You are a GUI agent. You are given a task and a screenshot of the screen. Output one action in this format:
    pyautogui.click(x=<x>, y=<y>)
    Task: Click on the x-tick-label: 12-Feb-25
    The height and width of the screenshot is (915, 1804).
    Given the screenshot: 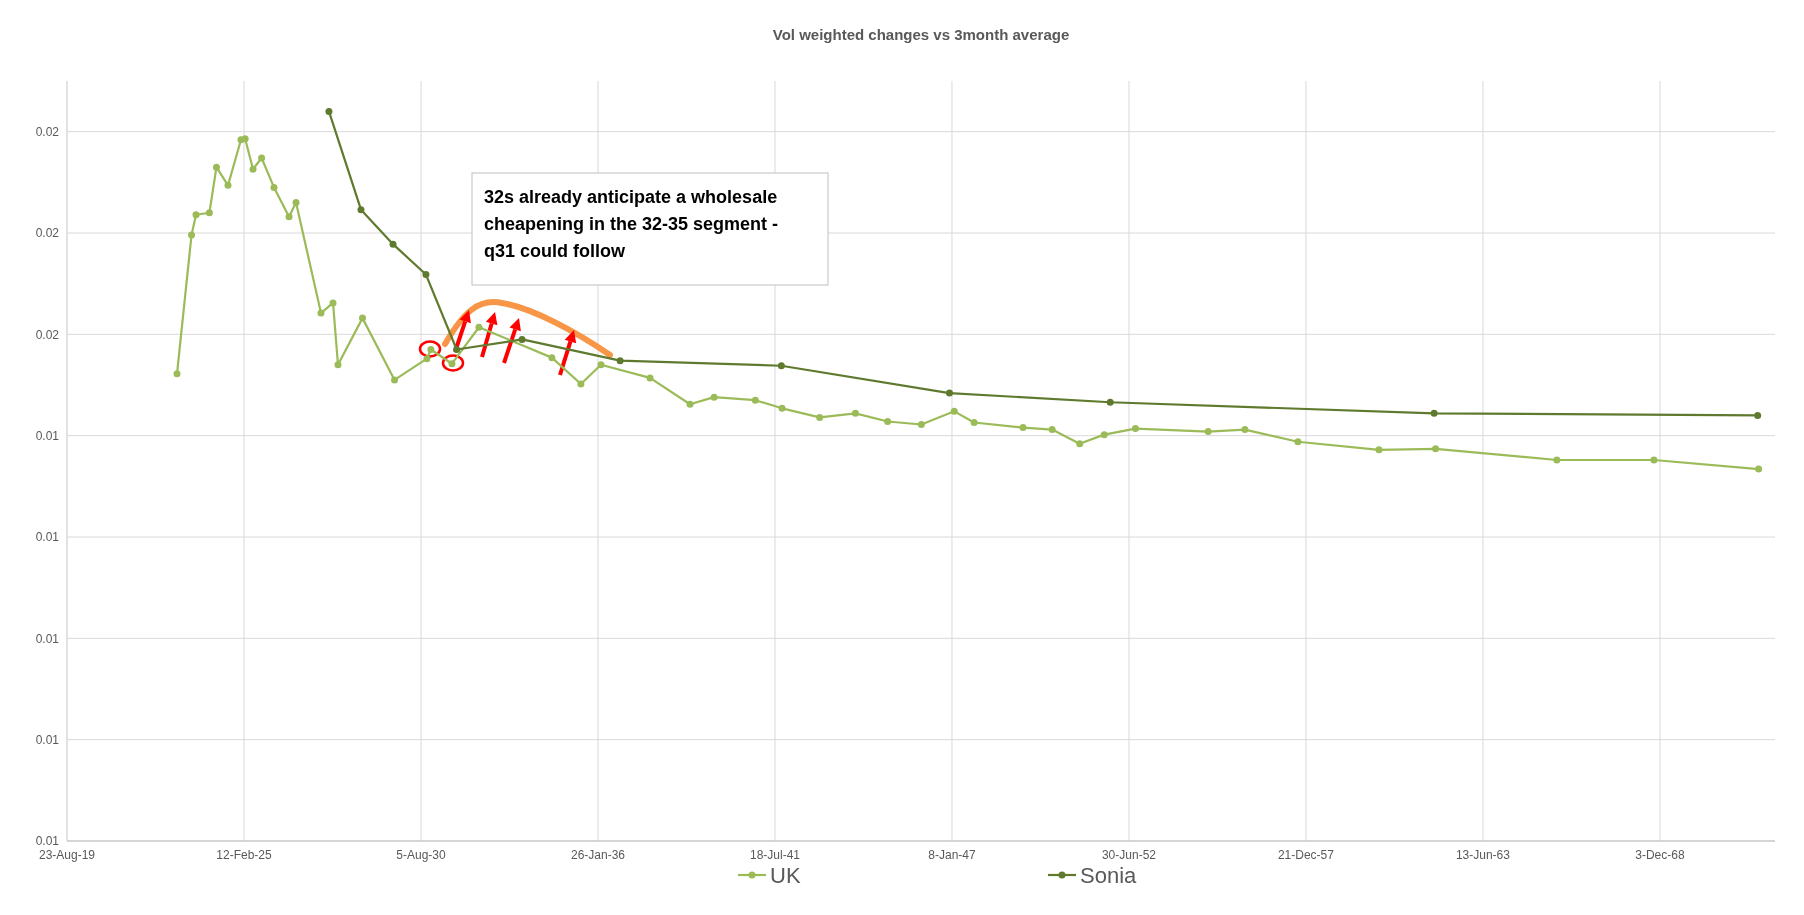 What is the action you would take?
    pyautogui.click(x=244, y=855)
    